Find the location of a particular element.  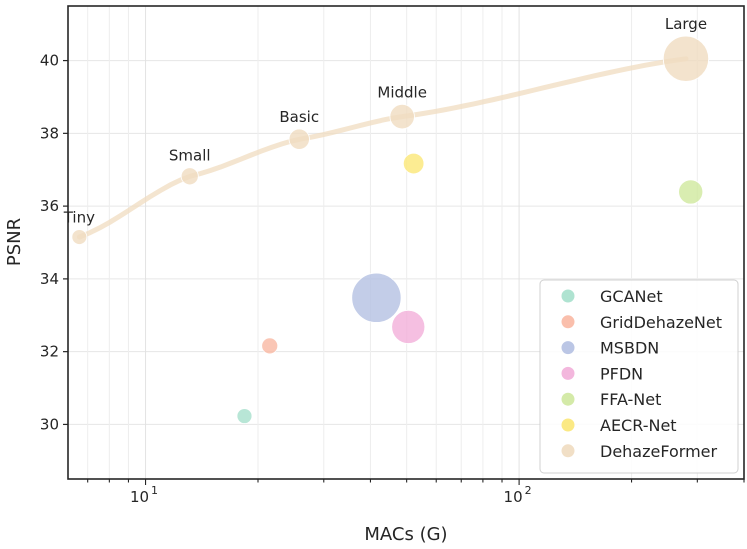

y-tick-label: 32 is located at coordinates (49, 352).